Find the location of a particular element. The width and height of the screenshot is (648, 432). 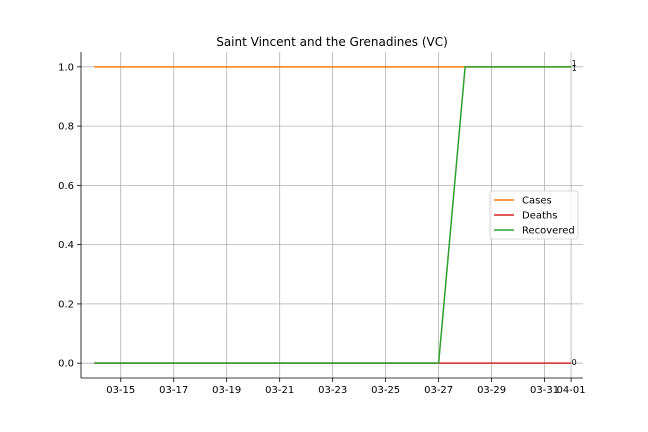

y-tick-label: 1.0 is located at coordinates (66, 67).